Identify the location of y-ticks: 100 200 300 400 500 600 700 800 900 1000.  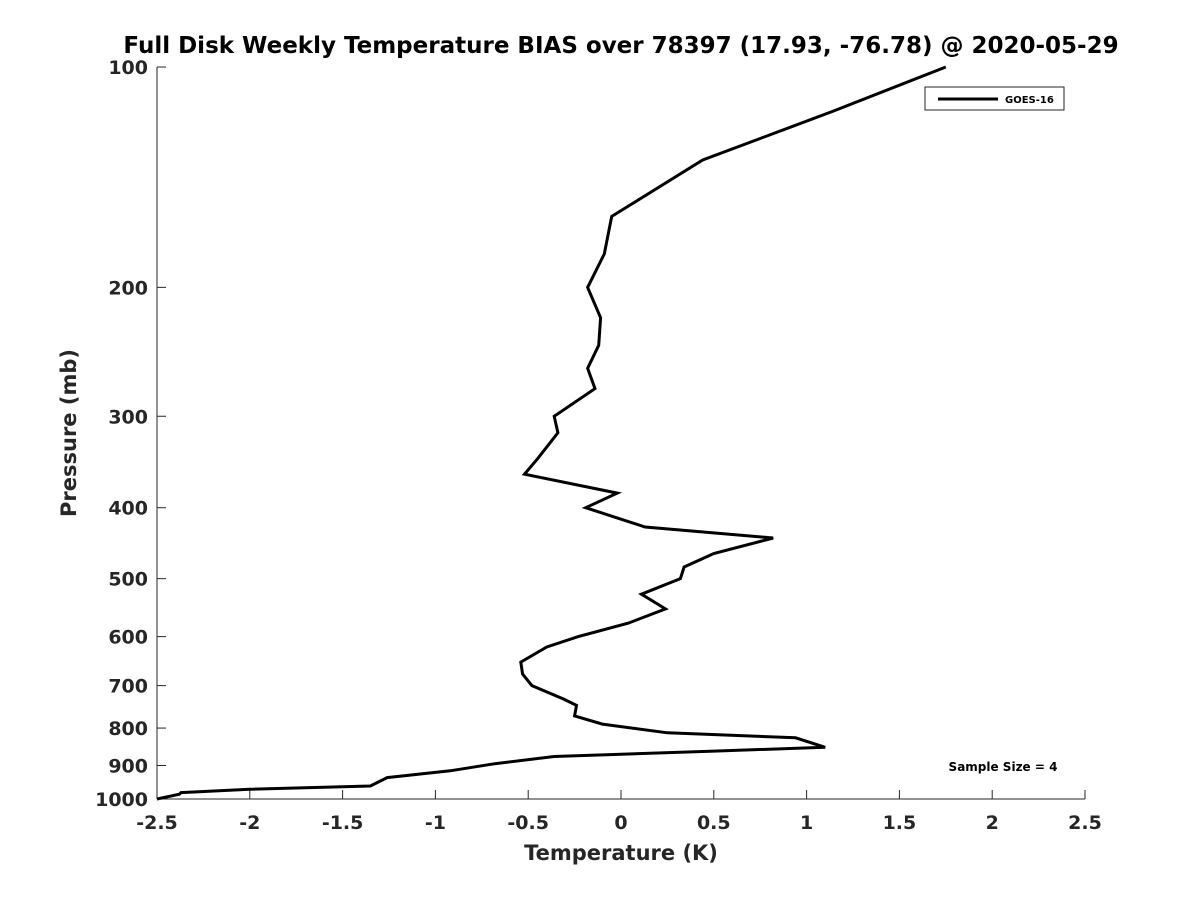
(130, 434).